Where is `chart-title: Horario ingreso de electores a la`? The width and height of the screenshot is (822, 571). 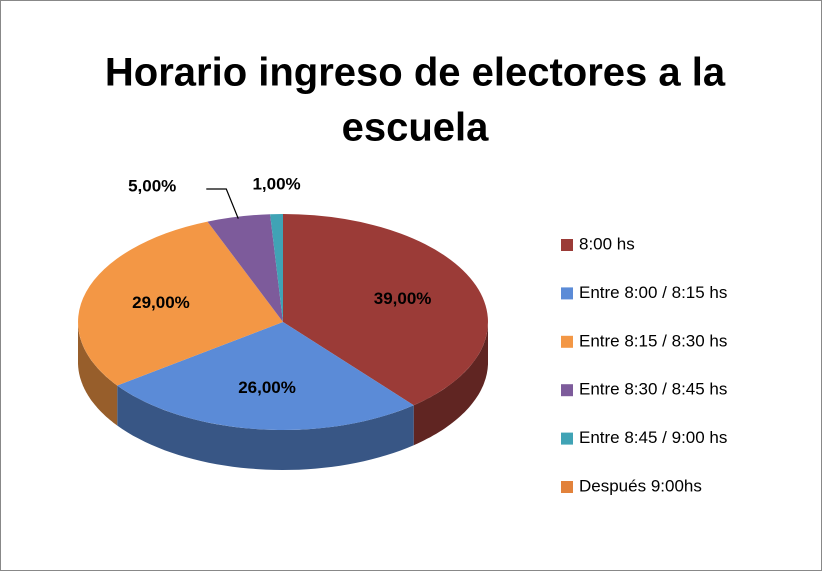 chart-title: Horario ingreso de electores a la is located at coordinates (415, 73).